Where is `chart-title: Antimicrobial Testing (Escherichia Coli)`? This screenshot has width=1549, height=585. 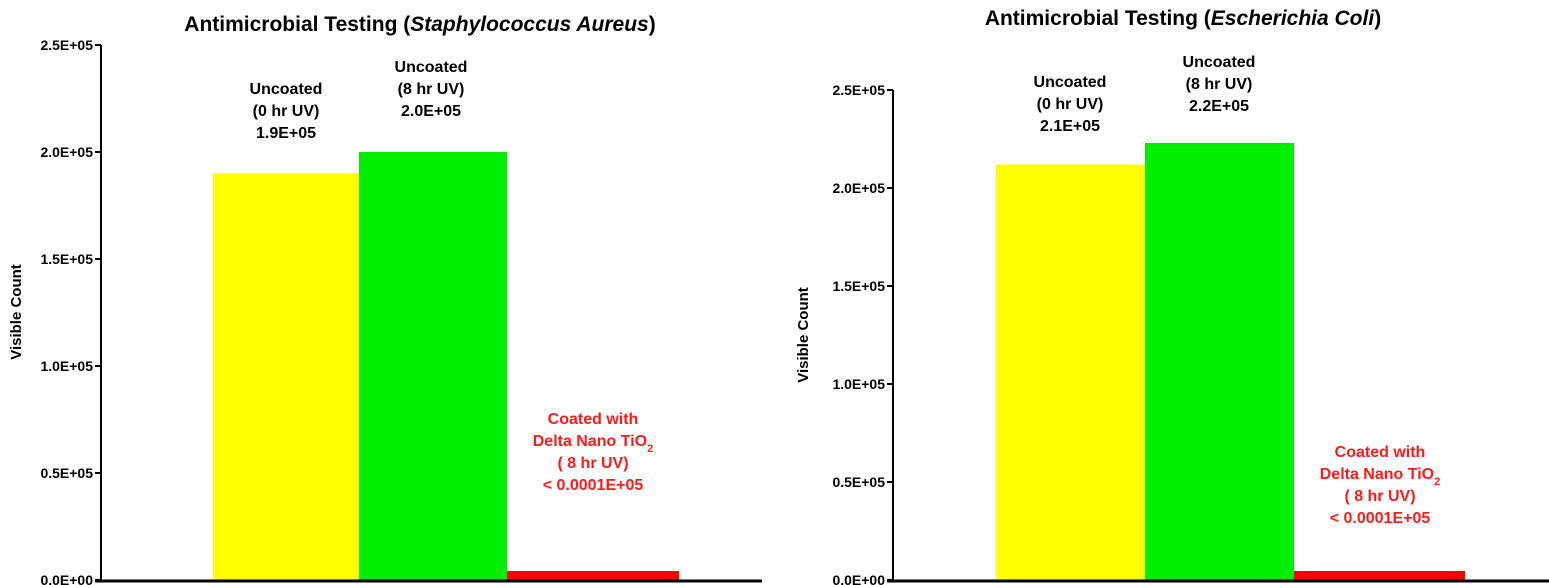 chart-title: Antimicrobial Testing (Escherichia Coli) is located at coordinates (1183, 18).